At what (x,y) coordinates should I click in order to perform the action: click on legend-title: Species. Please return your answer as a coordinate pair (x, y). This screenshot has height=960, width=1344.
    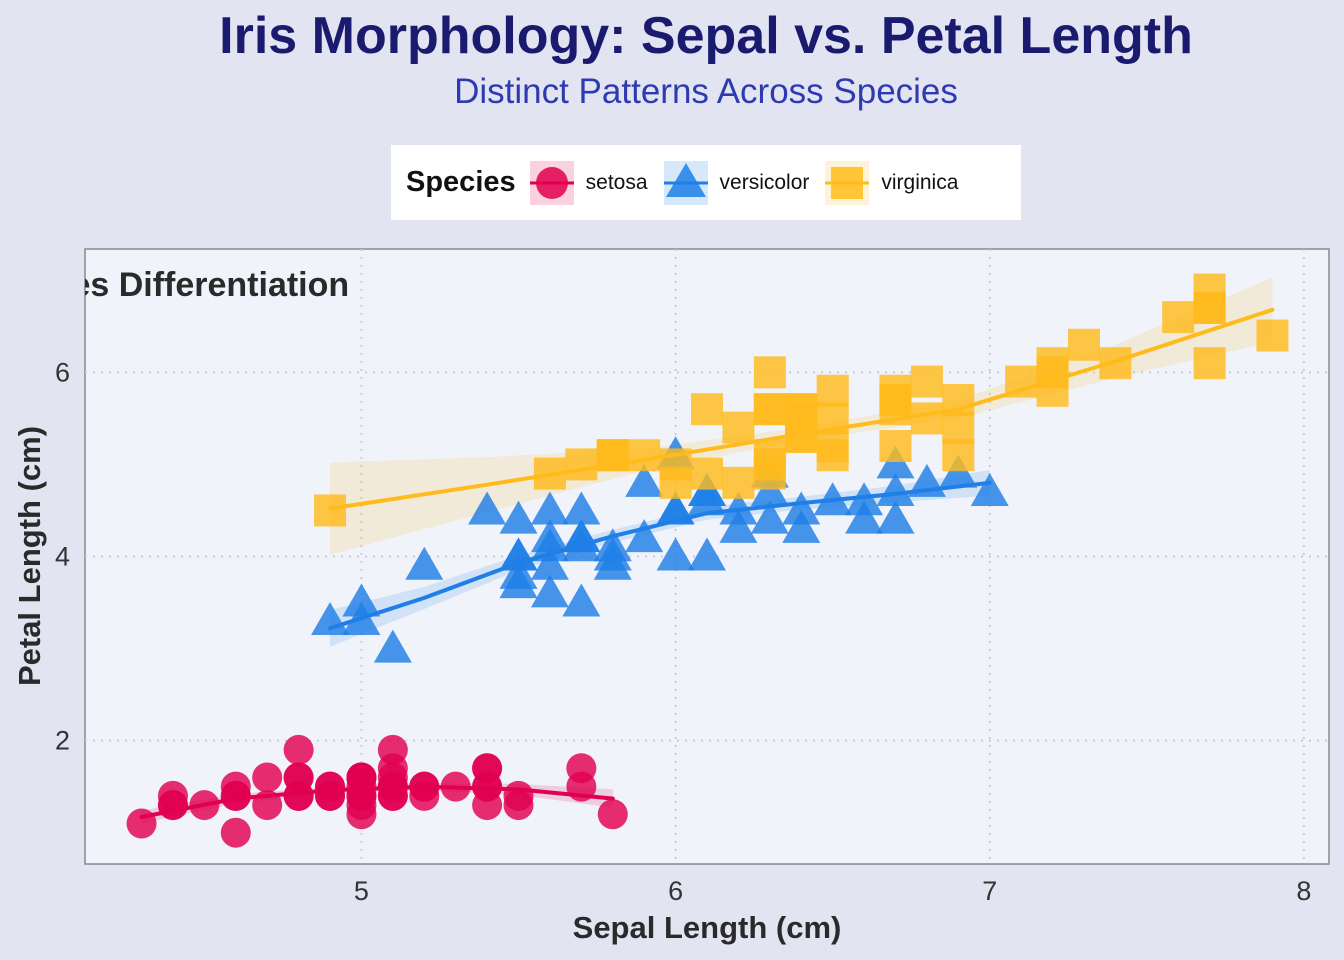
    Looking at the image, I should click on (461, 182).